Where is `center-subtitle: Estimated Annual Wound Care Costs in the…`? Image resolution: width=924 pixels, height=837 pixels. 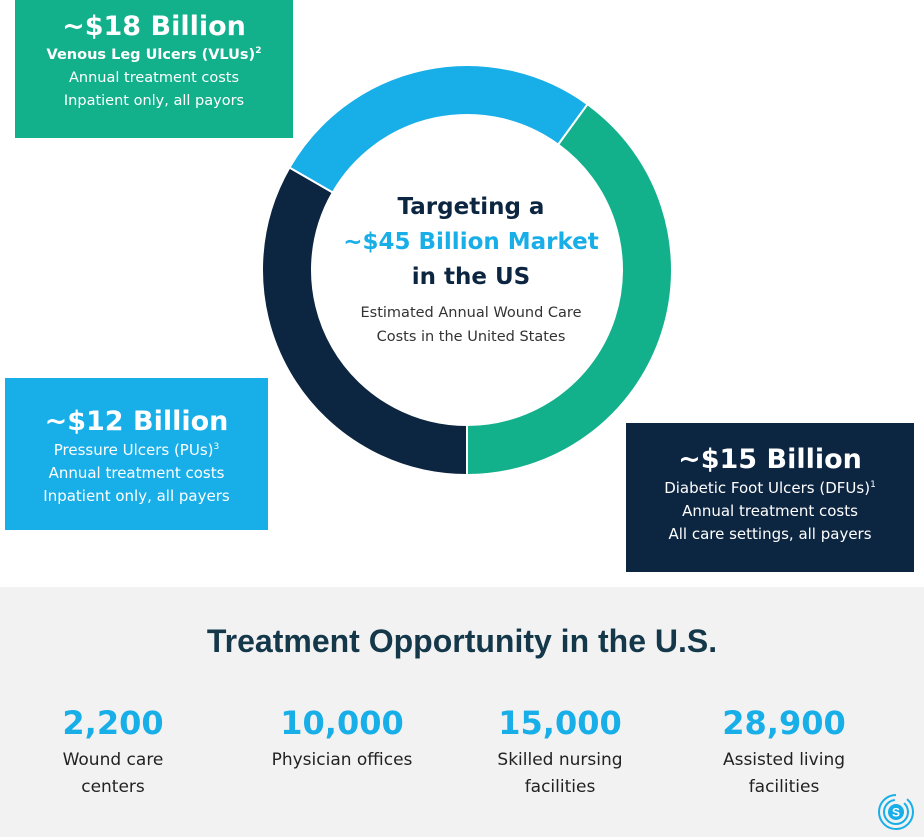 center-subtitle: Estimated Annual Wound Care Costs in the… is located at coordinates (471, 325).